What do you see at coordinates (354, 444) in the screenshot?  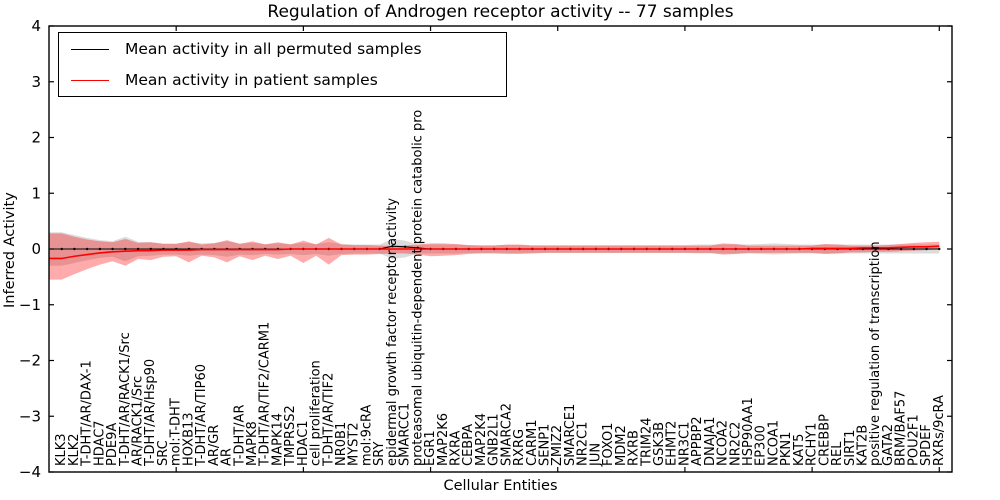 I see `x-tick-label: MYST2` at bounding box center [354, 444].